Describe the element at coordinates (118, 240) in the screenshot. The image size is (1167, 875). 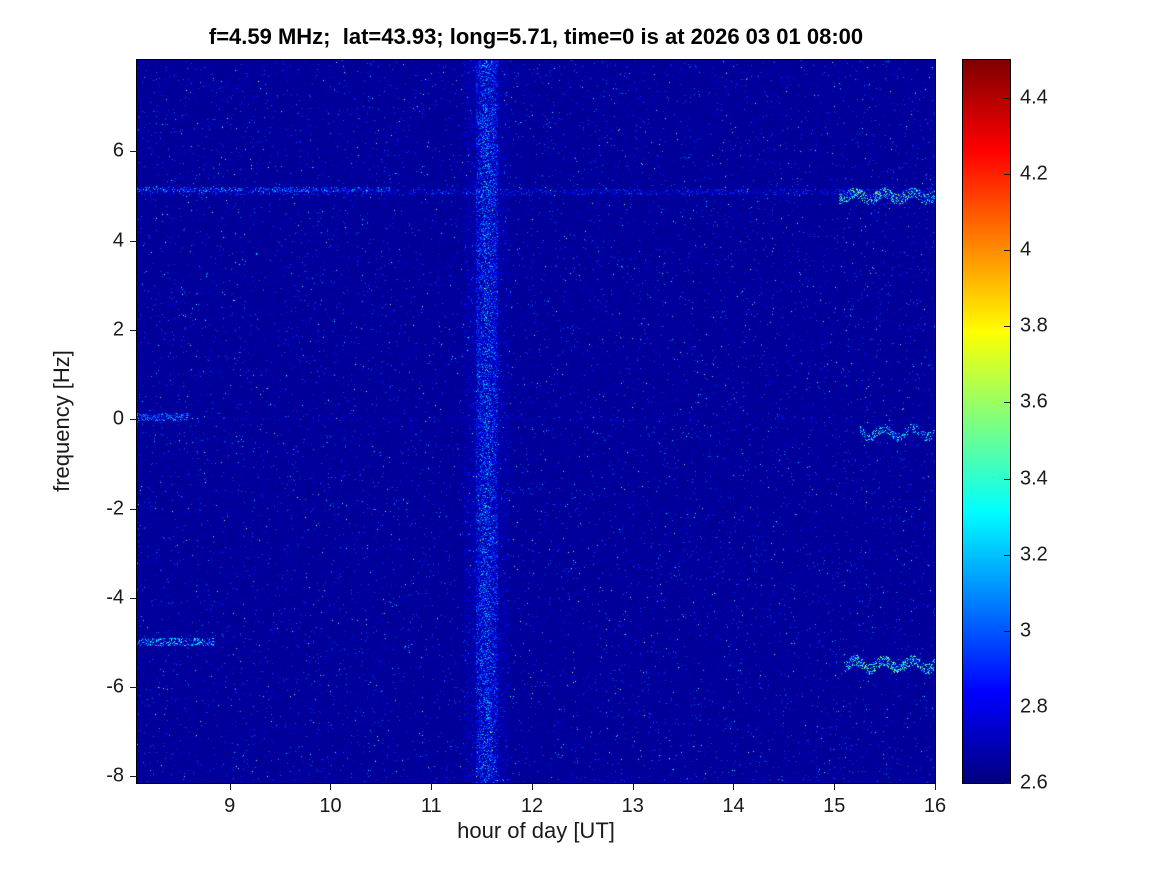
I see `y-tick-label: 4` at that location.